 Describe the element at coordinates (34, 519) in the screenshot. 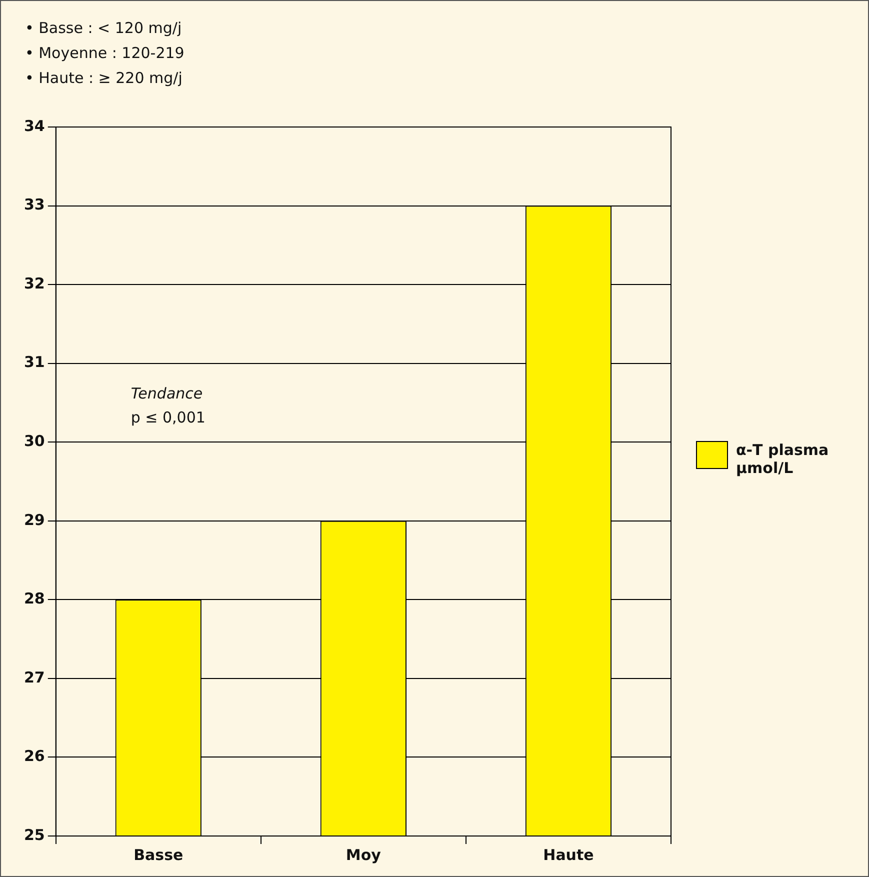

I see `y-tick-label: 29` at that location.